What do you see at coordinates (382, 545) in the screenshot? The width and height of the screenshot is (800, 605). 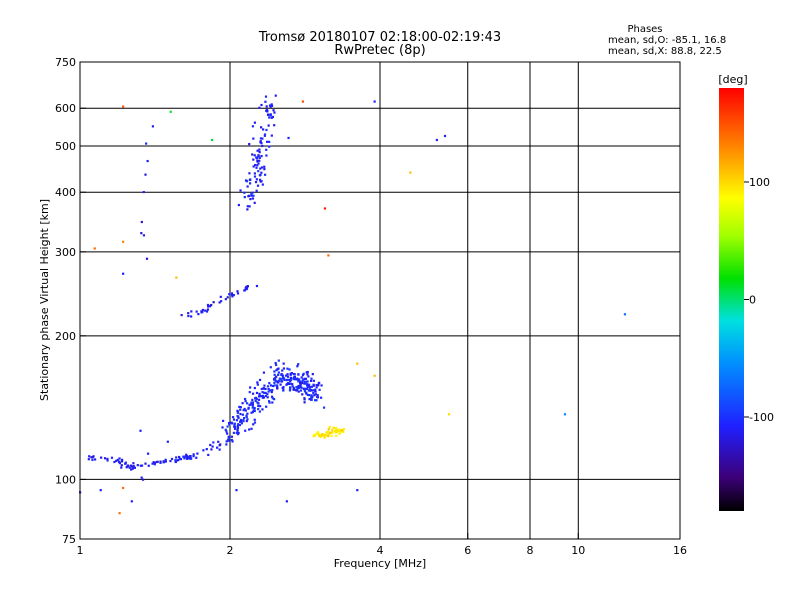 I see `x-axis-ticks: 1 2 4 6 8 10 16` at bounding box center [382, 545].